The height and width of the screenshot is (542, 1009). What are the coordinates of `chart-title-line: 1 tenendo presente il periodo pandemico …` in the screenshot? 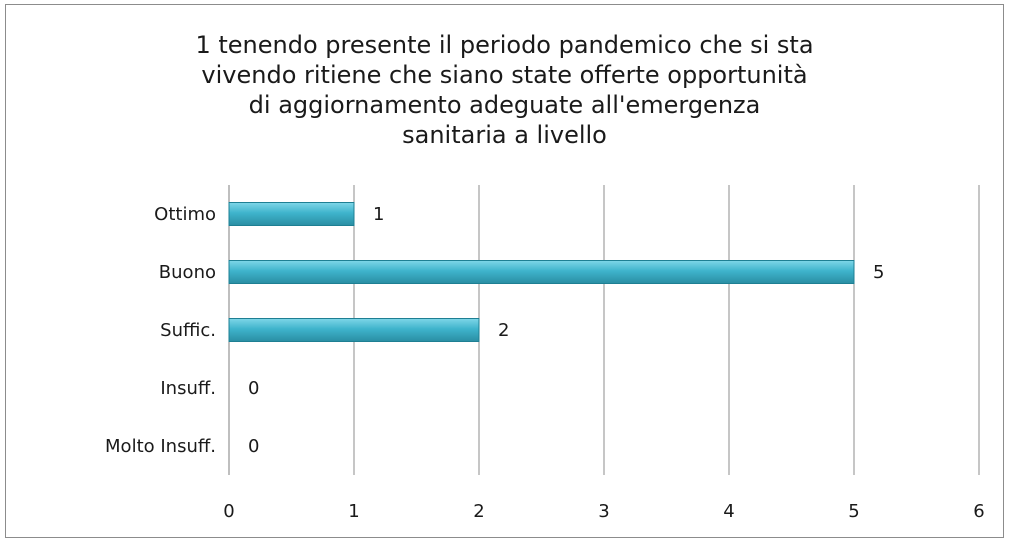 It's located at (504, 45).